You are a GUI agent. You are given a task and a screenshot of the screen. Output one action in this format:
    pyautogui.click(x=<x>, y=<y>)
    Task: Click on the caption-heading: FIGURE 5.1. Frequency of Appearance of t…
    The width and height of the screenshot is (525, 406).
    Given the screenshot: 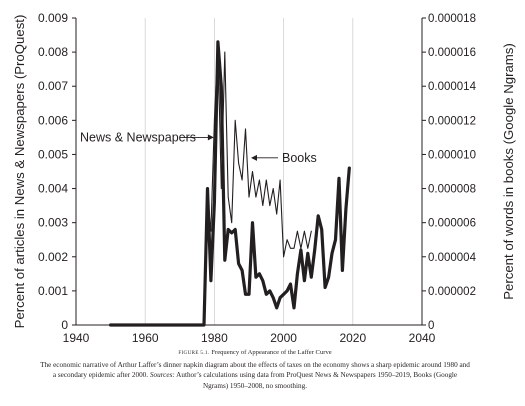 What is the action you would take?
    pyautogui.click(x=255, y=353)
    